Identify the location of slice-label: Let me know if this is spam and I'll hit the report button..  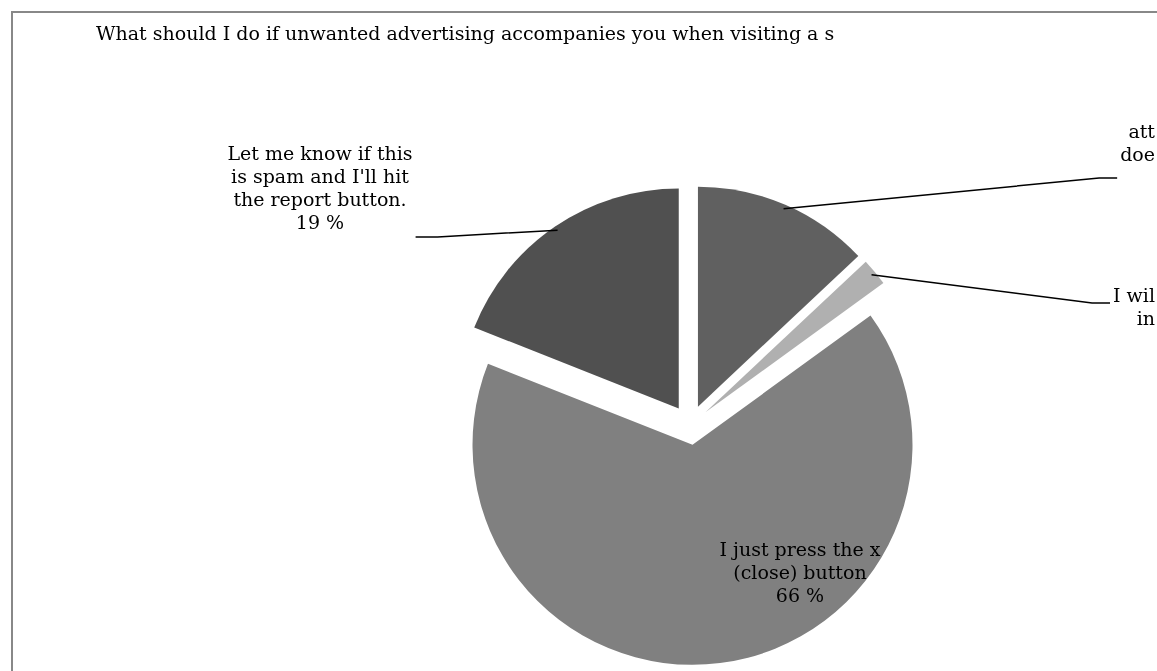
(320, 176).